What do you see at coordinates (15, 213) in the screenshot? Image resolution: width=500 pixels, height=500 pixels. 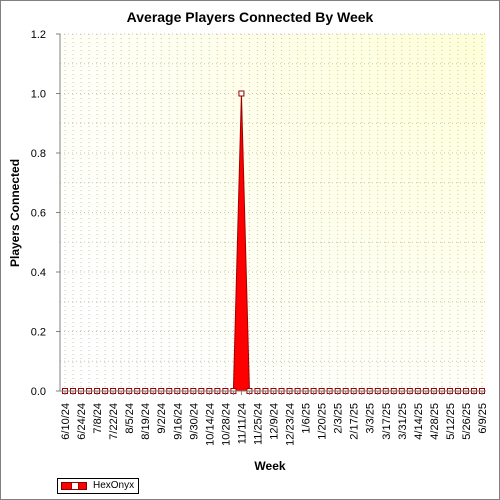 I see `y-axis-title: Players Connected` at bounding box center [15, 213].